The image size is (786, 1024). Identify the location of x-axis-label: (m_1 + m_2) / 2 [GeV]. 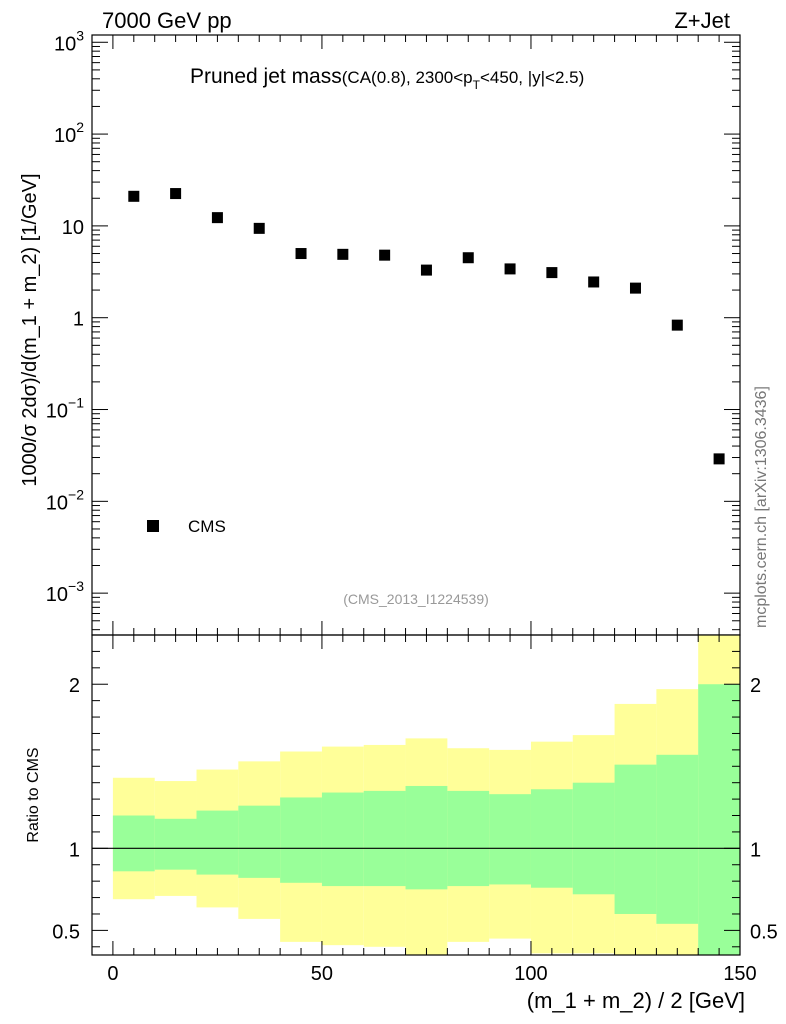
(636, 1000).